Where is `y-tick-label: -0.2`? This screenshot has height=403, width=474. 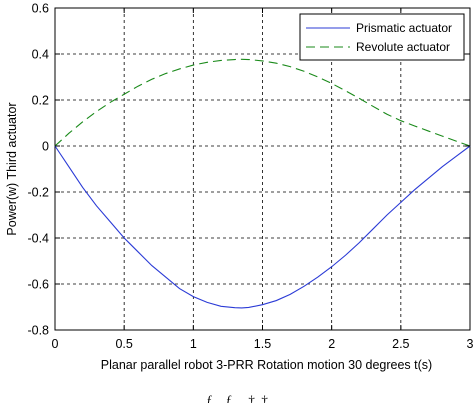
y-tick-label: -0.2 is located at coordinates (38, 193).